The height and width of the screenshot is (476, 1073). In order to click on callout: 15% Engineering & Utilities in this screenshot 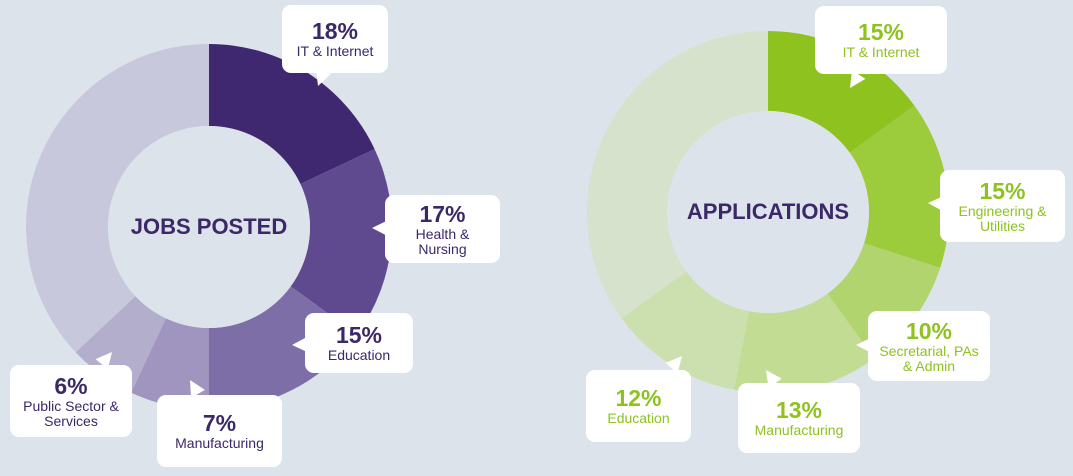, I will do `click(1002, 206)`.